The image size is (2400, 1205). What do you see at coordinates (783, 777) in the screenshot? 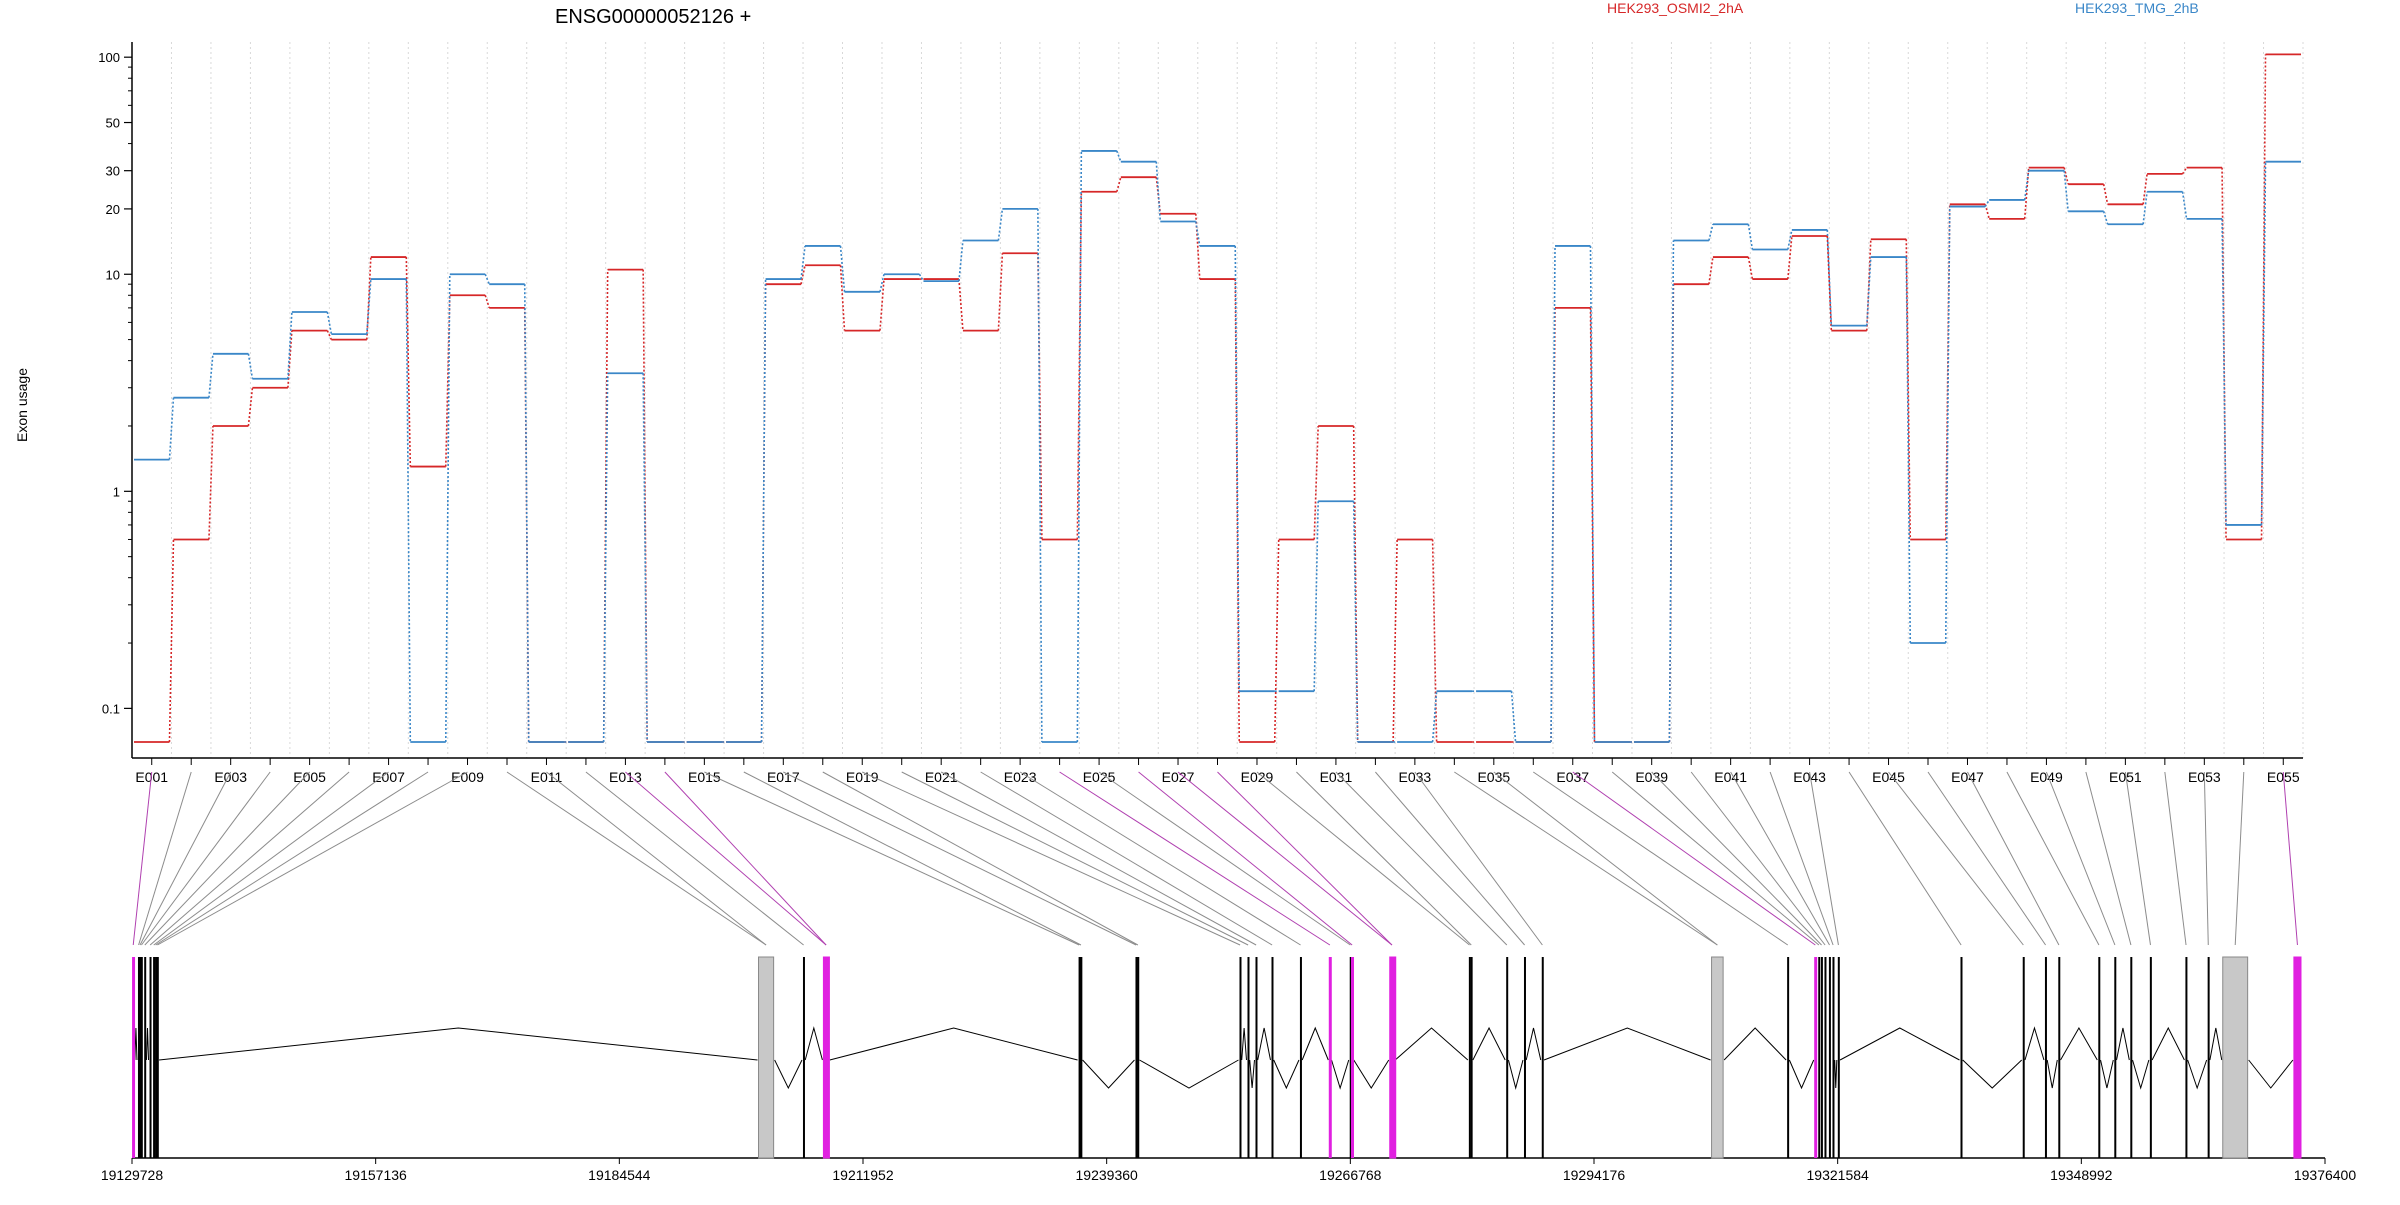
I see `exon-label: E017` at bounding box center [783, 777].